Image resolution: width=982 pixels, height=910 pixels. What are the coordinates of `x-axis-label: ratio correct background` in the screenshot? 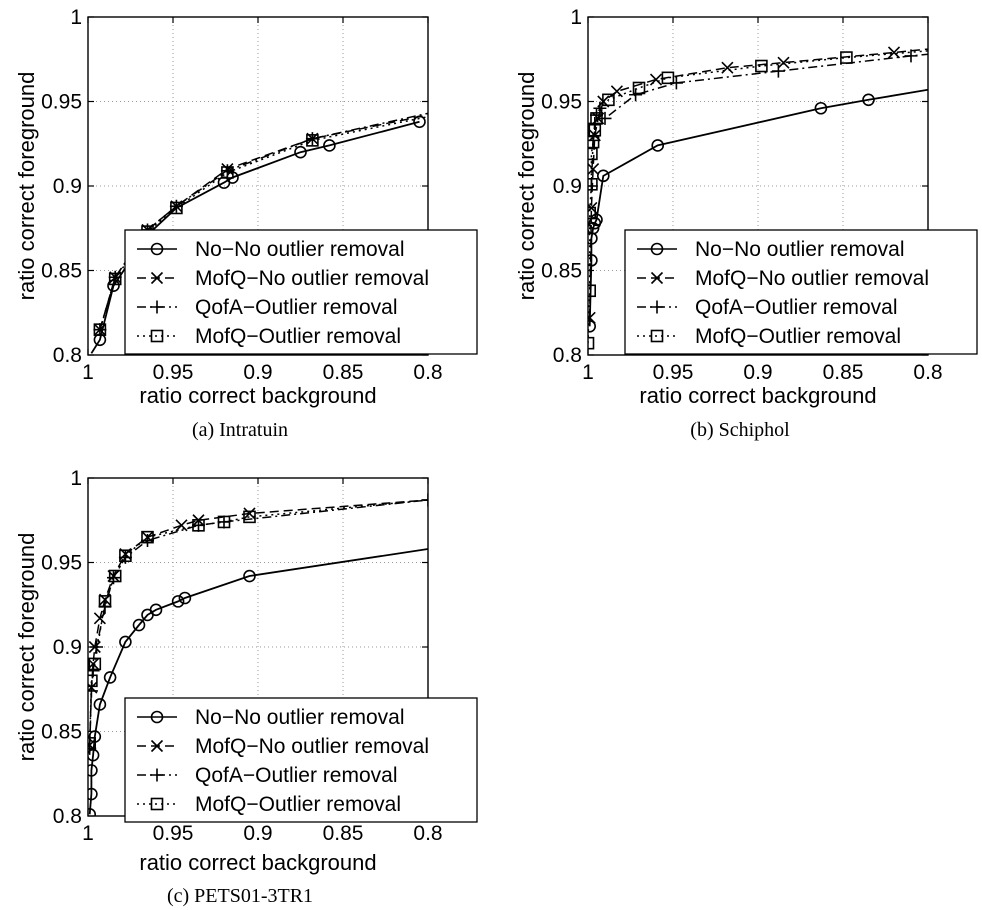 It's located at (257, 395).